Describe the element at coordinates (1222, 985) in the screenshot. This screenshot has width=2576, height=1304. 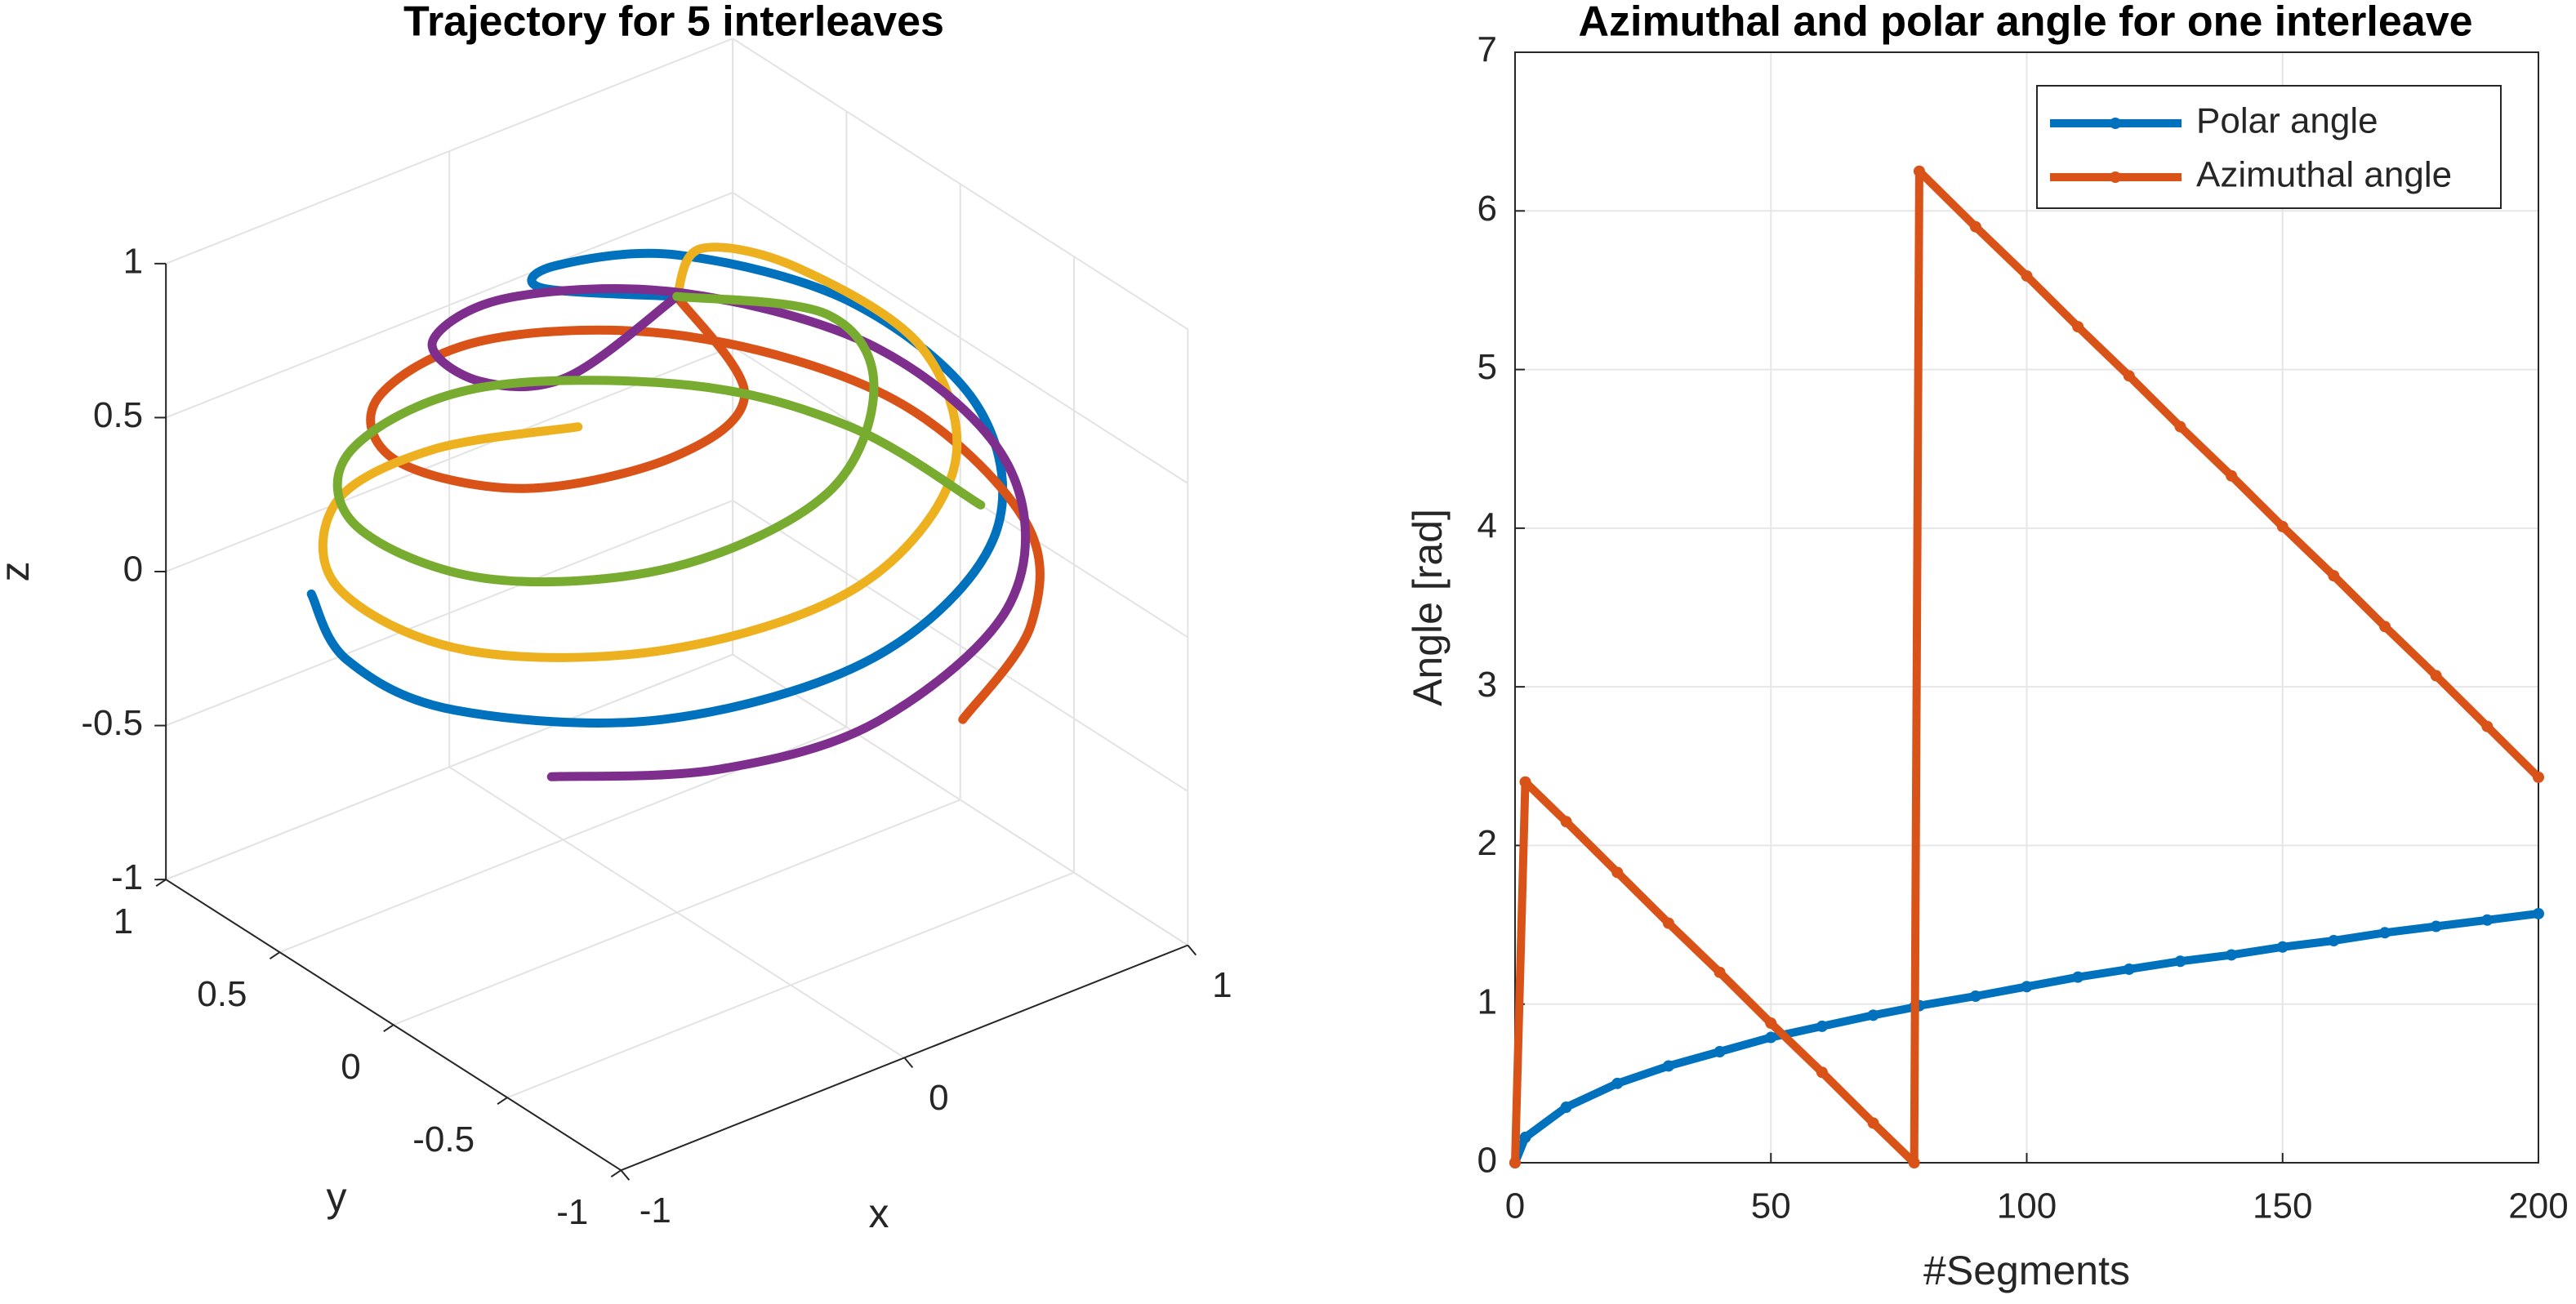
I see `x-tick-label: 1` at that location.